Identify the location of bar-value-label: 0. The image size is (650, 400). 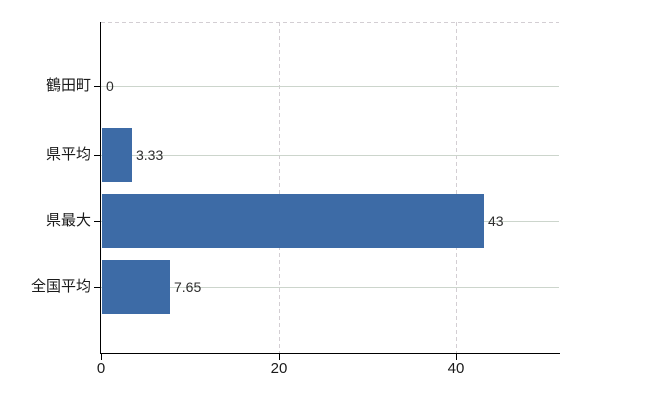
(110, 86).